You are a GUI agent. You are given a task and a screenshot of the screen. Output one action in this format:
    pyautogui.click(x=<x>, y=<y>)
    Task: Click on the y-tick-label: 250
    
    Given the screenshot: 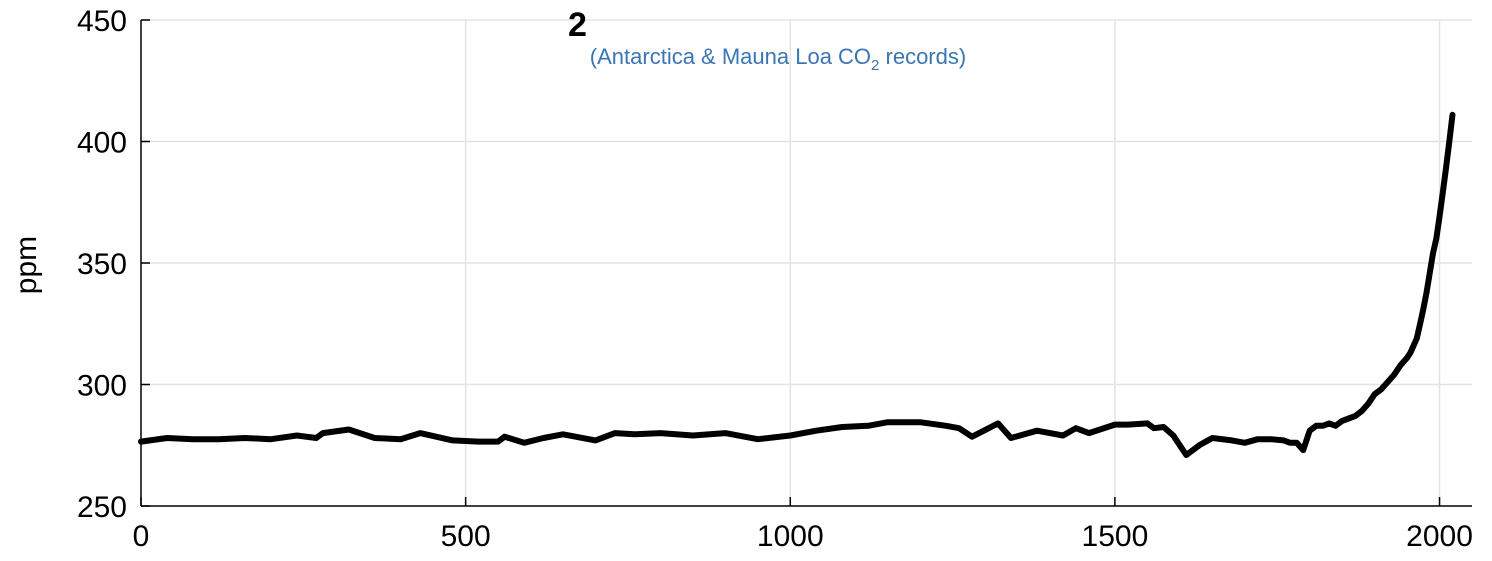 What is the action you would take?
    pyautogui.click(x=102, y=507)
    